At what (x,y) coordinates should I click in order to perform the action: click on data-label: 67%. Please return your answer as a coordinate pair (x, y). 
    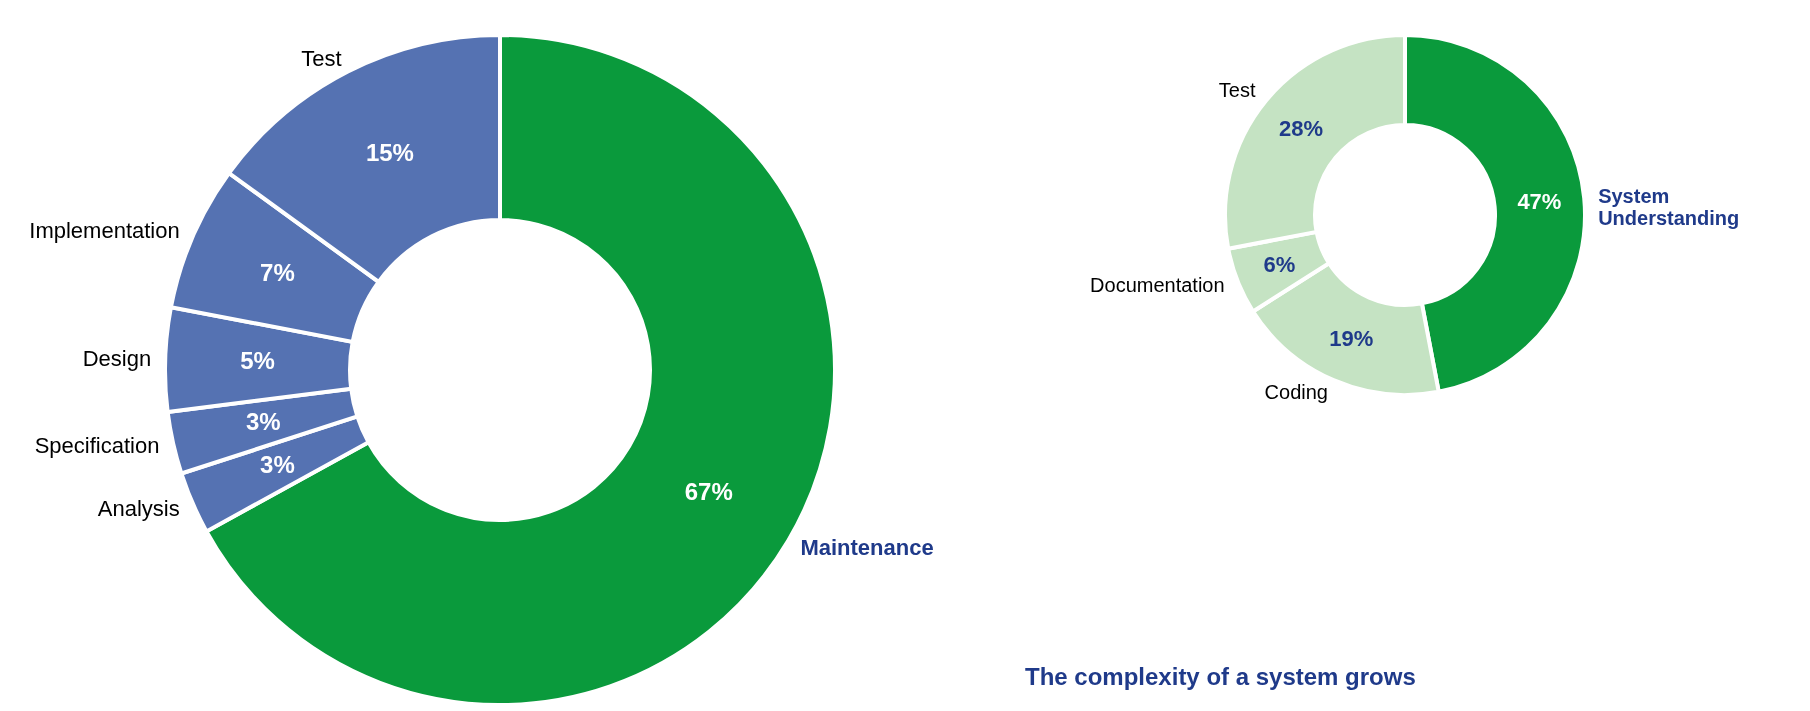
    Looking at the image, I should click on (708, 492).